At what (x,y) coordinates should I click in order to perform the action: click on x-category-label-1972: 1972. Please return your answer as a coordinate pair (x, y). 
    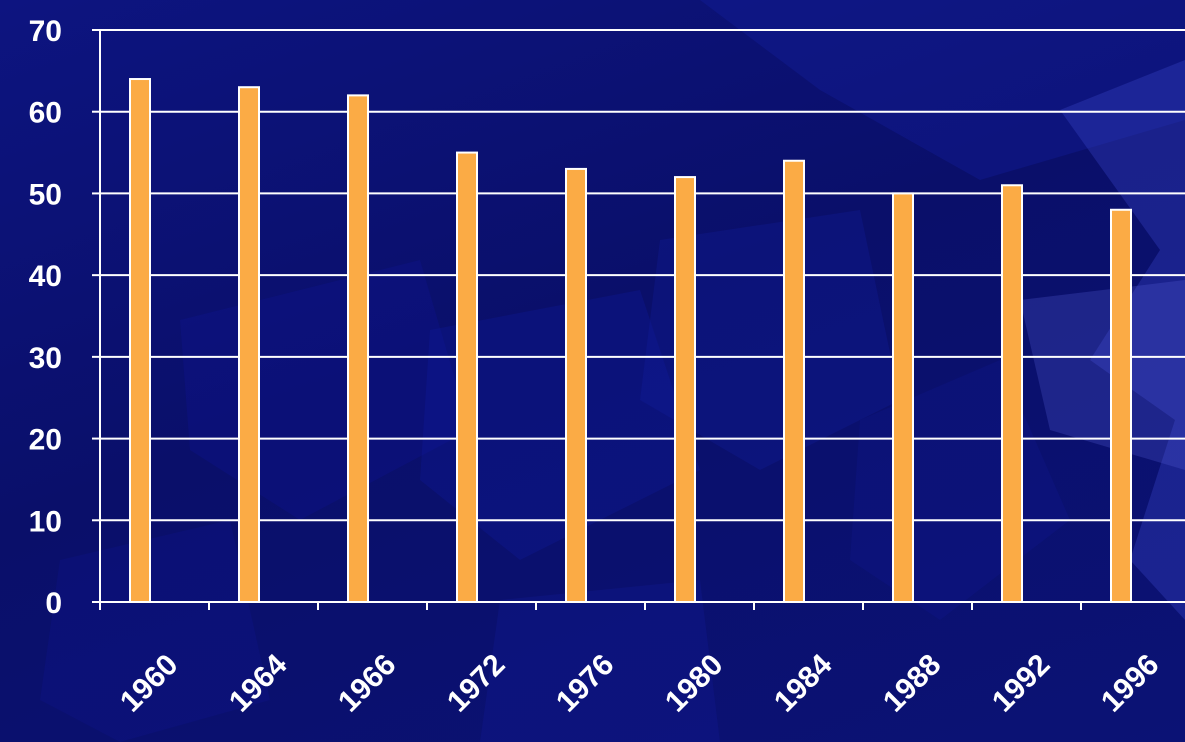
    Looking at the image, I should click on (476, 683).